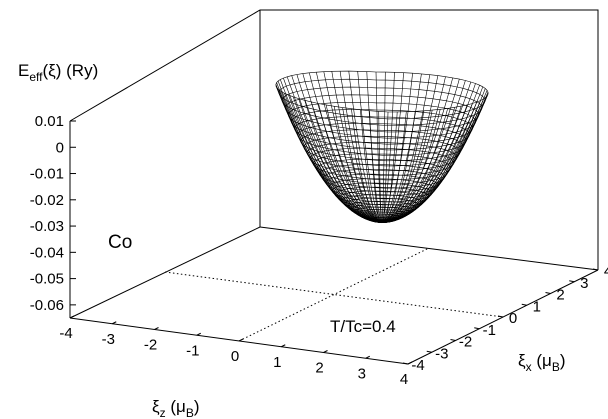  I want to click on xi-x-tick-label: -1, so click(489, 330).